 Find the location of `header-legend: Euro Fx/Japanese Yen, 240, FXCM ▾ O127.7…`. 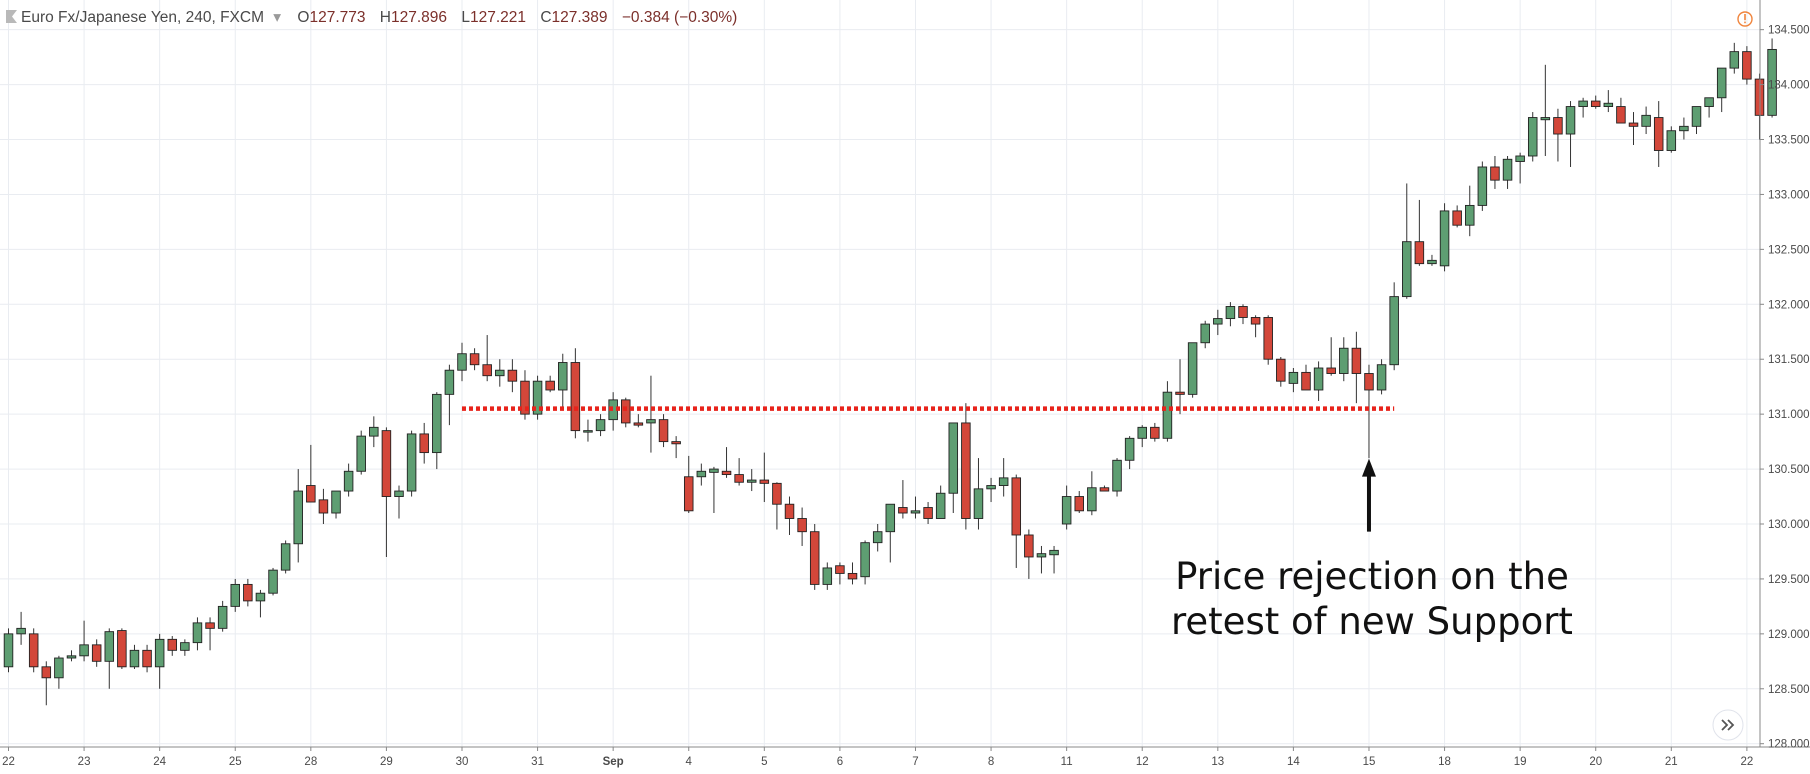

header-legend: Euro Fx/Japanese Yen, 240, FXCM ▾ O127.7… is located at coordinates (379, 17).